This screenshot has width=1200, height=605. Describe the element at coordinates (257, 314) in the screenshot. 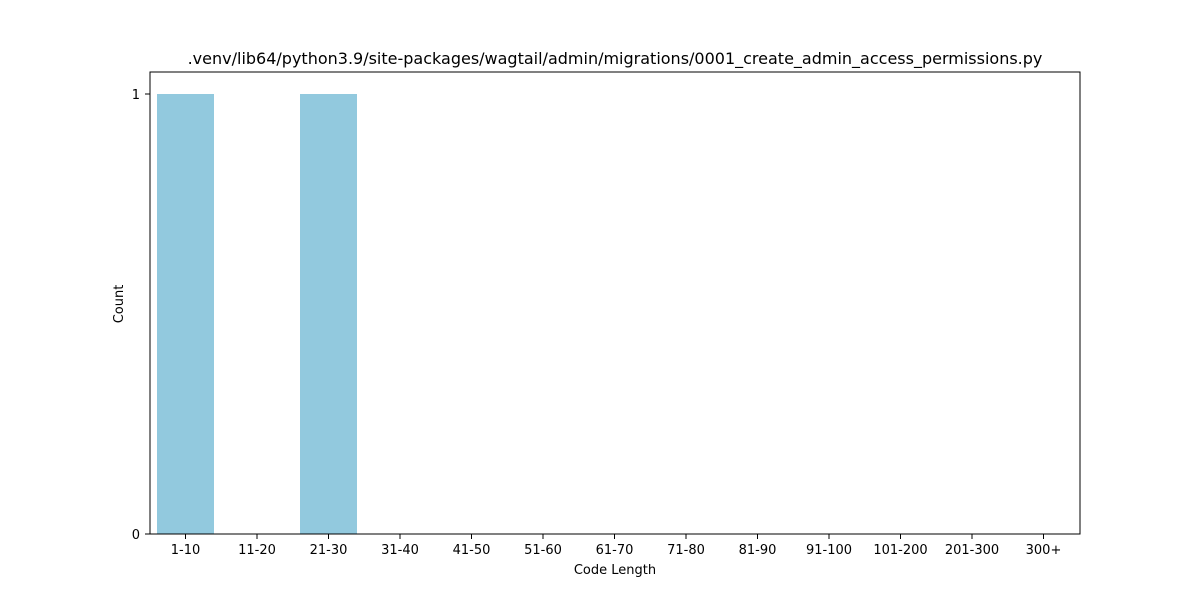

I see `bars-group` at that location.